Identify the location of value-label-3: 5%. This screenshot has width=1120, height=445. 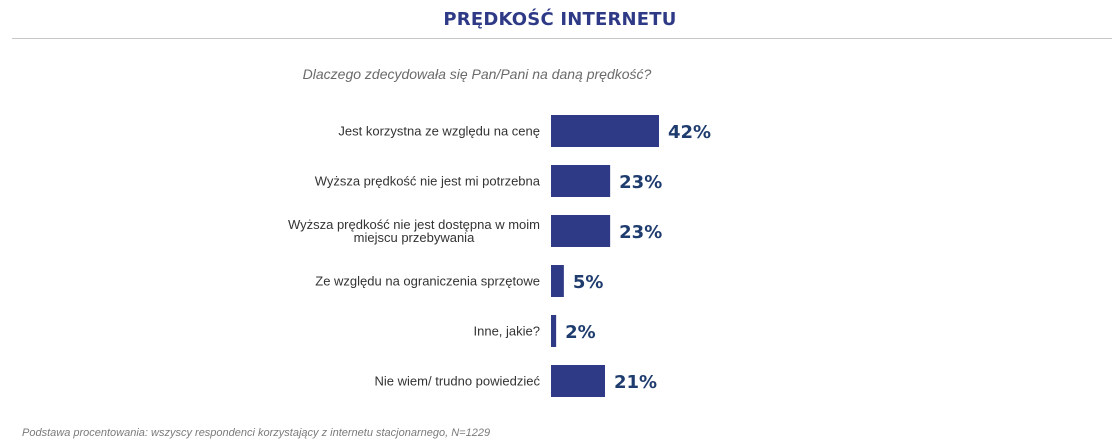
(588, 282).